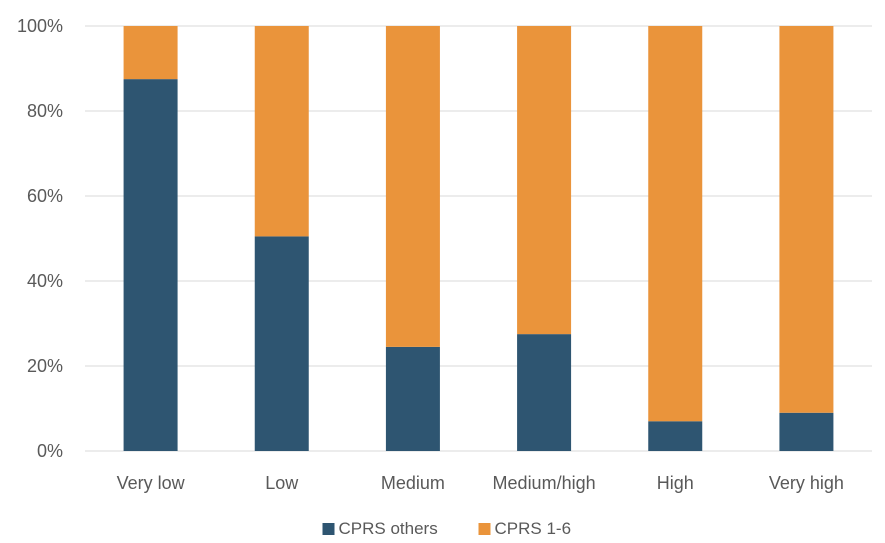 The width and height of the screenshot is (885, 543). I want to click on x-category-label: High, so click(675, 483).